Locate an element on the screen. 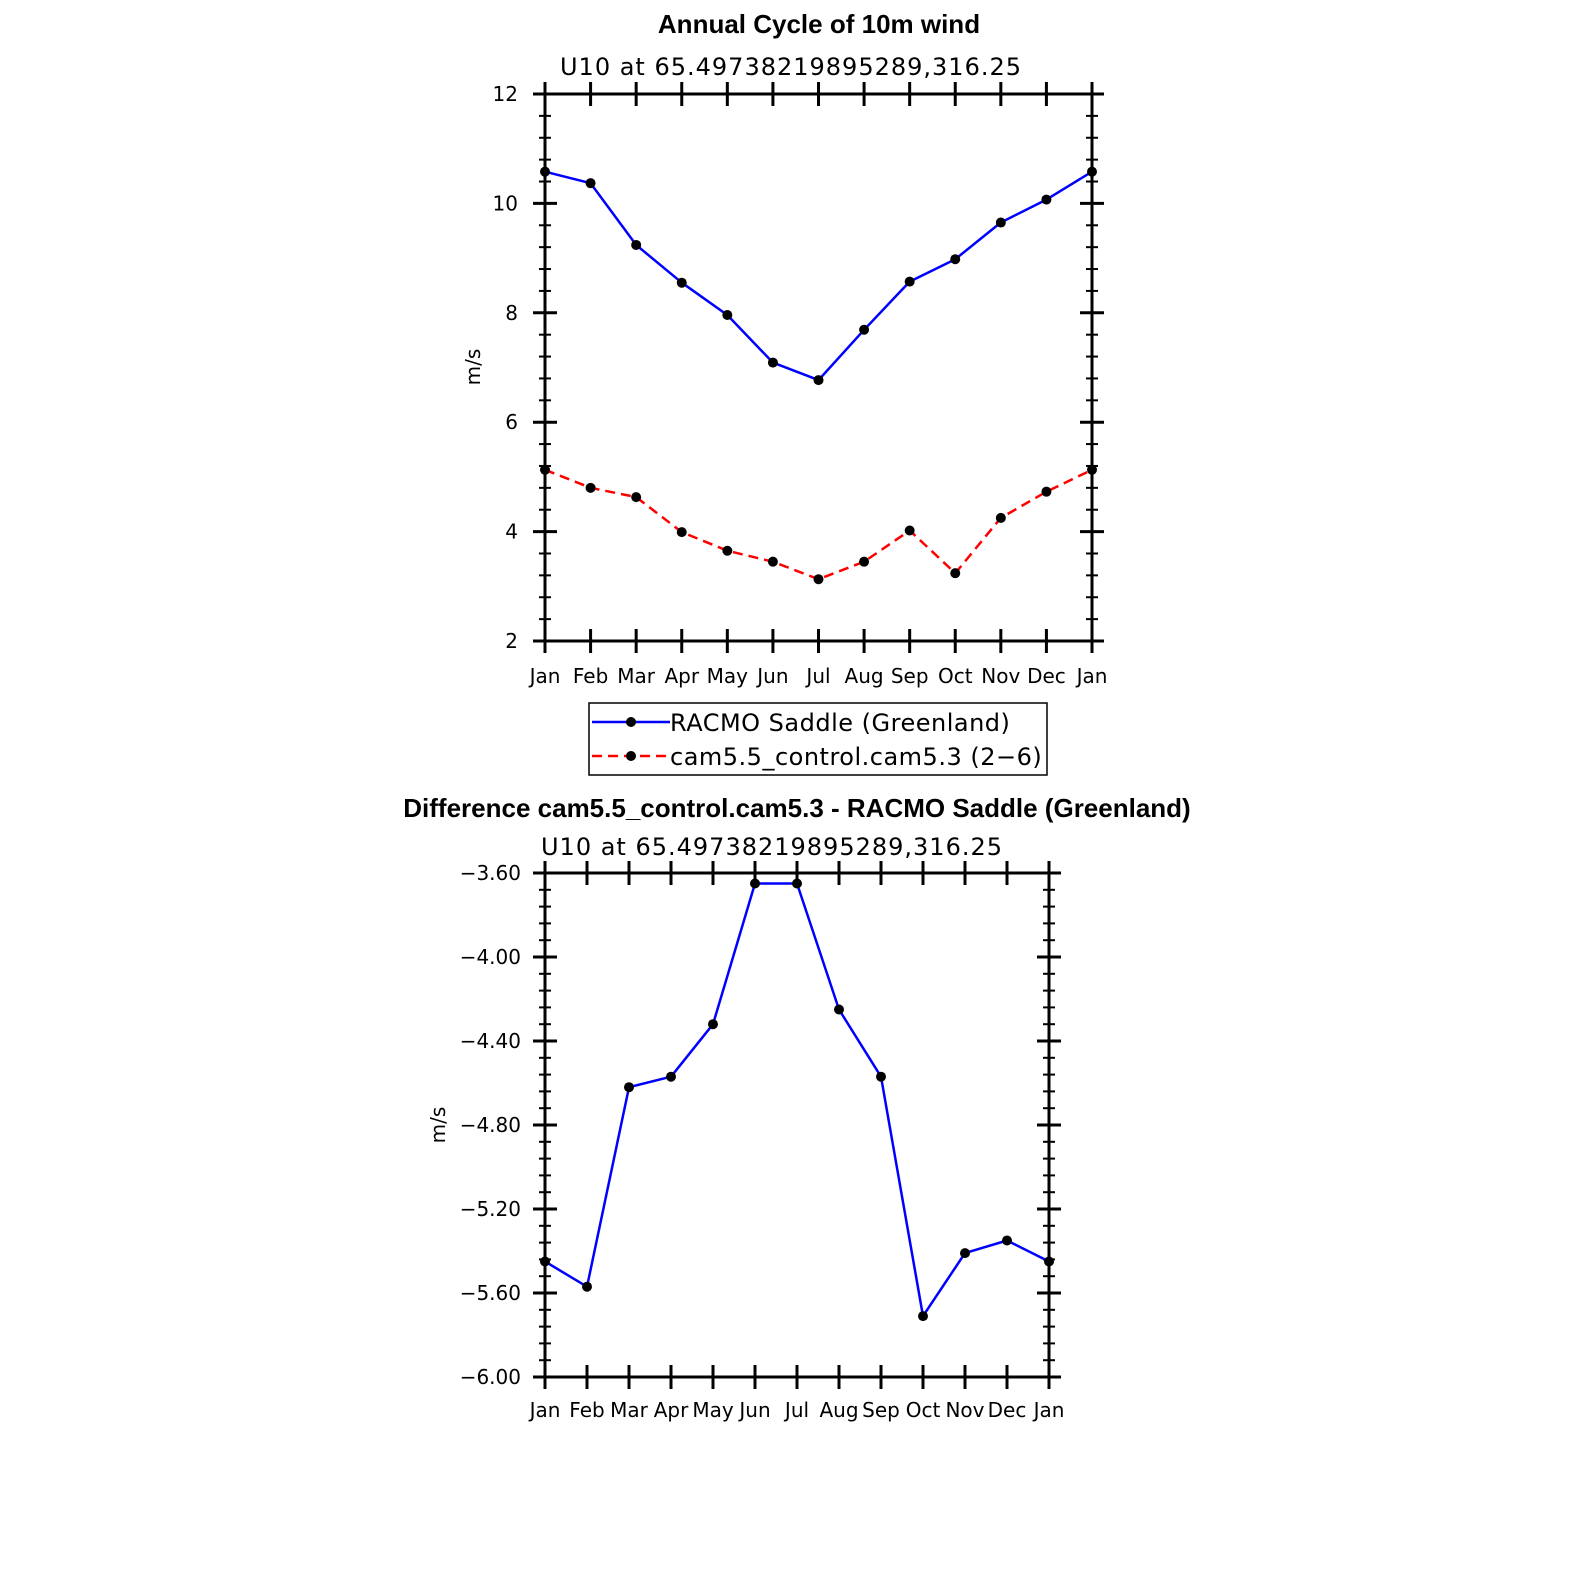  y-tick-label: −6.00 is located at coordinates (490, 1377).